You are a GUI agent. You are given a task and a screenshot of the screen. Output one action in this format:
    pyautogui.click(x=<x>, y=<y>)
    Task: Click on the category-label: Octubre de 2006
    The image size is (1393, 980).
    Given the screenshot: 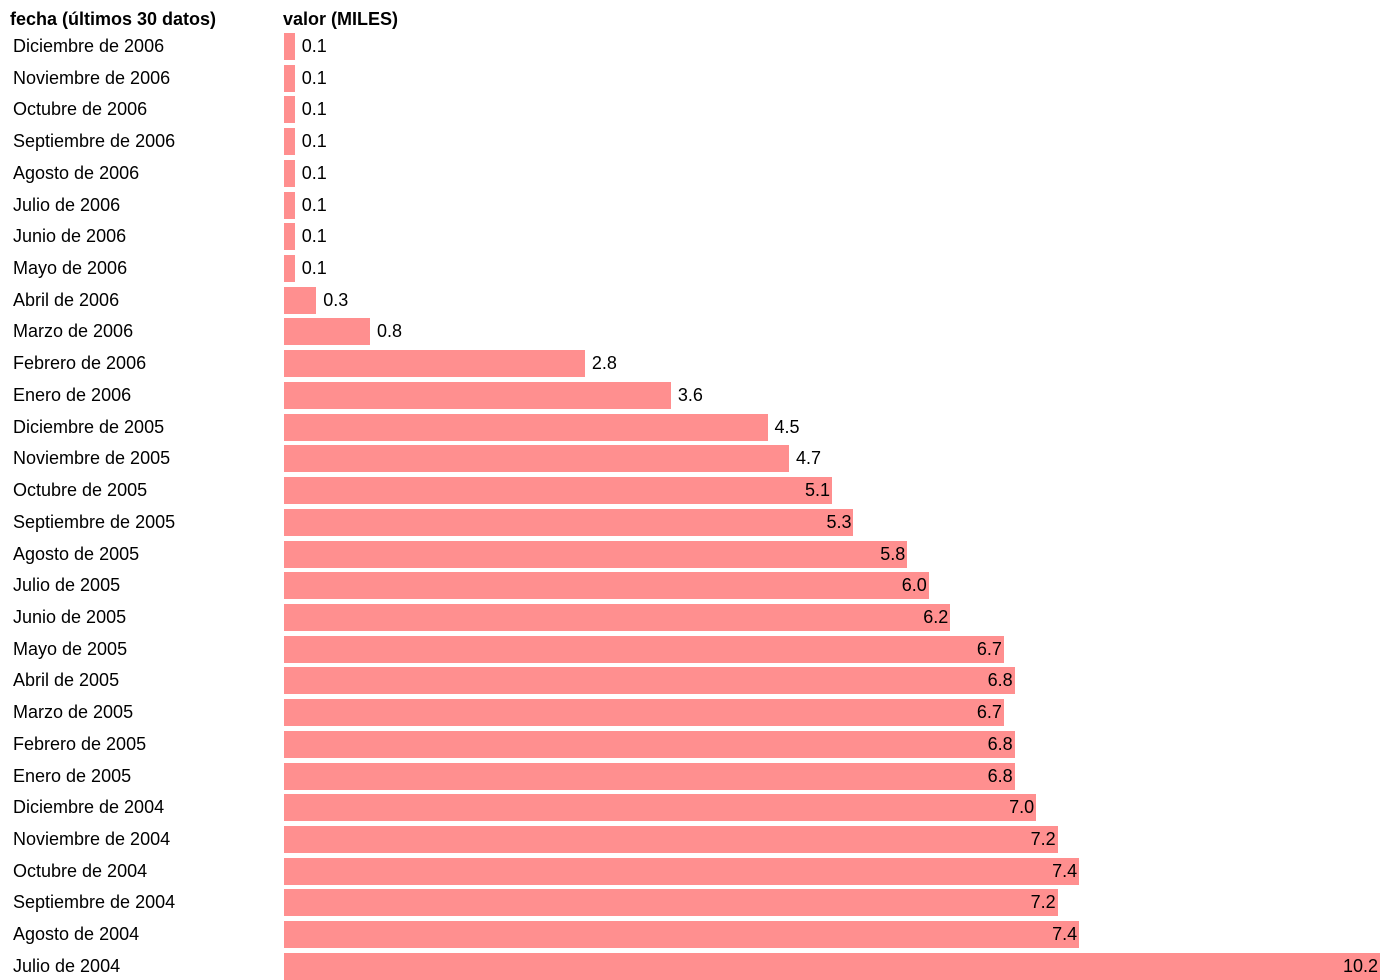 What is the action you would take?
    pyautogui.click(x=80, y=109)
    